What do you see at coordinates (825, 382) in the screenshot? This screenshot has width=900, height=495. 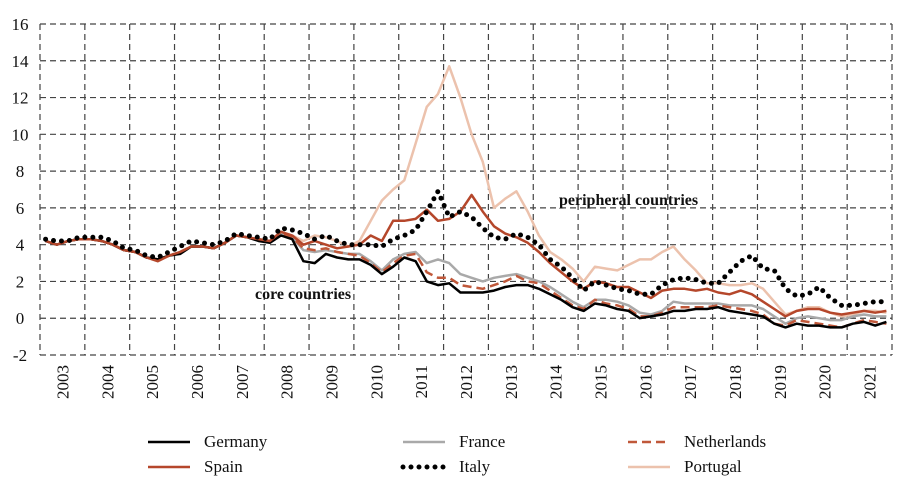 I see `x-tick-label: 2020` at bounding box center [825, 382].